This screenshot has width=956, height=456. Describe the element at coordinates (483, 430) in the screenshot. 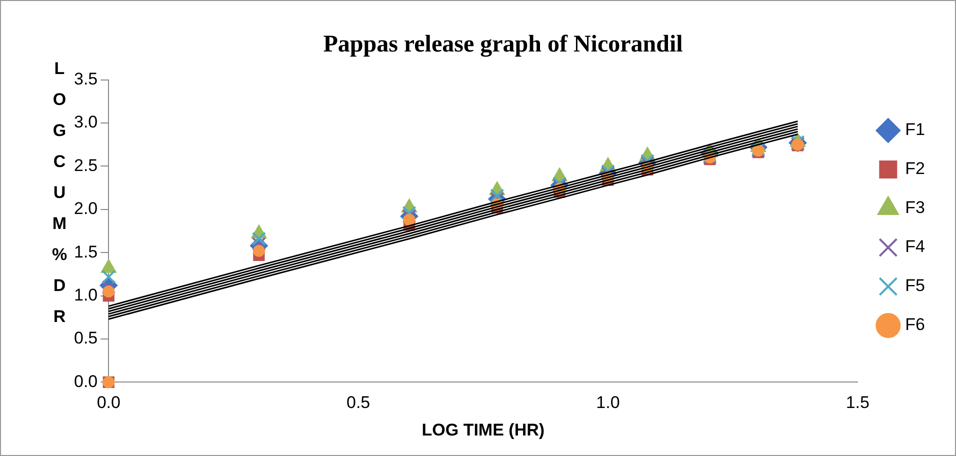

I see `x-axis-title: LOG TIME (HR)` at that location.